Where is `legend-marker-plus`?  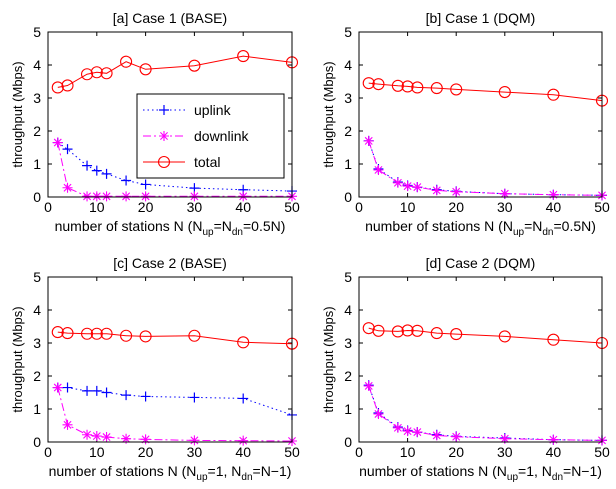
legend-marker-plus is located at coordinates (164, 110).